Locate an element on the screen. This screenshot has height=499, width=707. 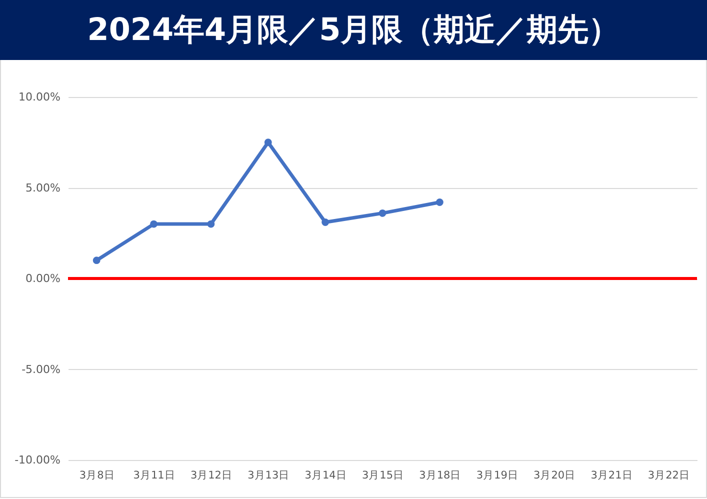
x-tick-label: 3月12日 is located at coordinates (211, 476).